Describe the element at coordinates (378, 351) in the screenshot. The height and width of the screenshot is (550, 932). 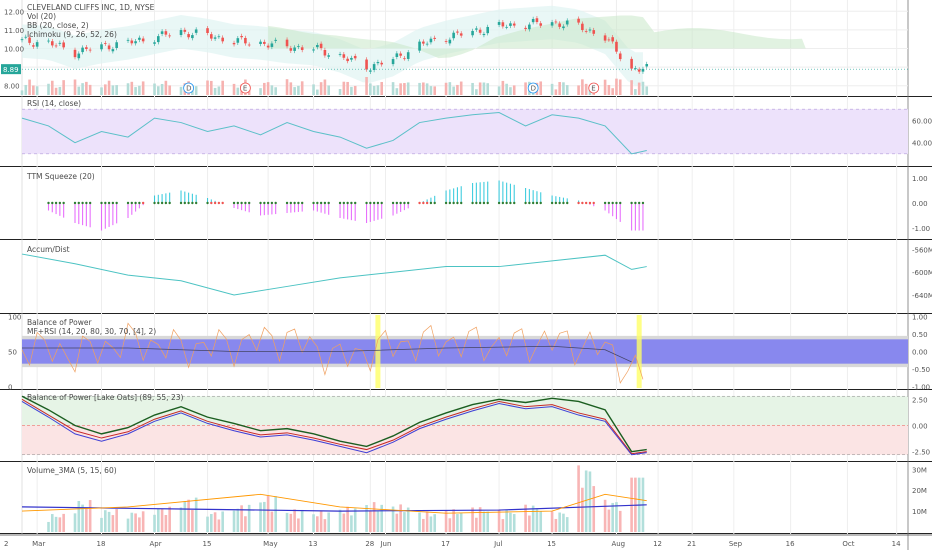
I see `bop-highlight` at that location.